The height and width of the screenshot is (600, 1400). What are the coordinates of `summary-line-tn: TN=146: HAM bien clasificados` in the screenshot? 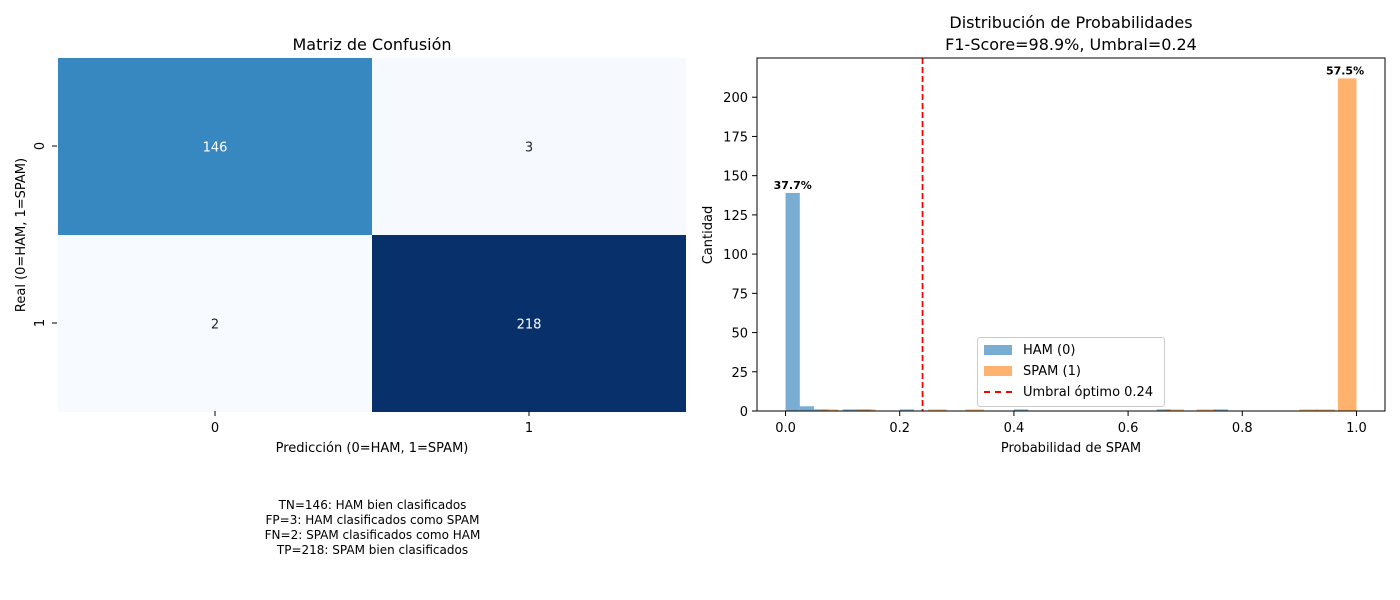 It's located at (372, 505).